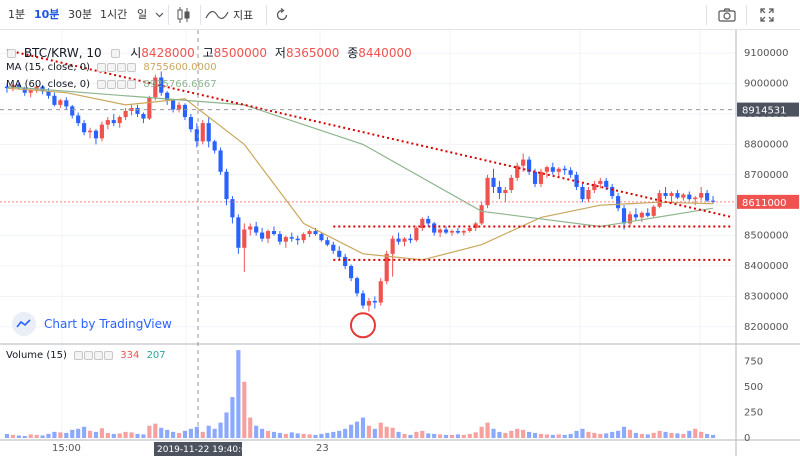 This screenshot has width=800, height=456. Describe the element at coordinates (766, 84) in the screenshot. I see `price-axis-label: 9000000` at that location.